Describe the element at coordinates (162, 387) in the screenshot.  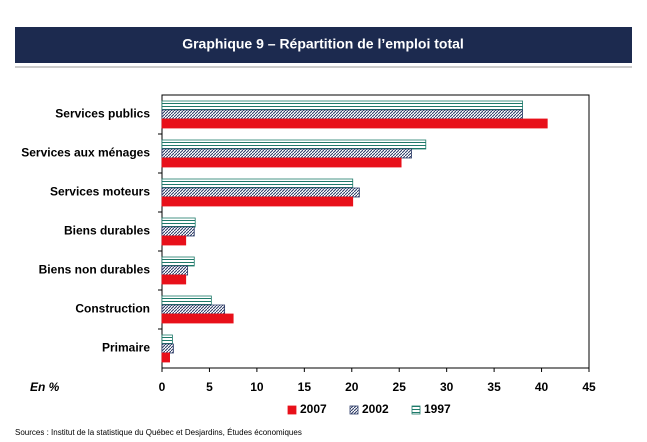
I see `x-tick-label: 0` at that location.